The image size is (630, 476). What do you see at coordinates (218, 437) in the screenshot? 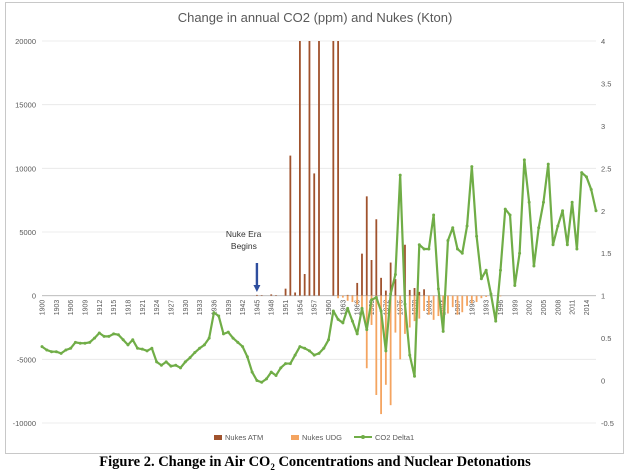
I see `legend-swatch` at bounding box center [218, 437].